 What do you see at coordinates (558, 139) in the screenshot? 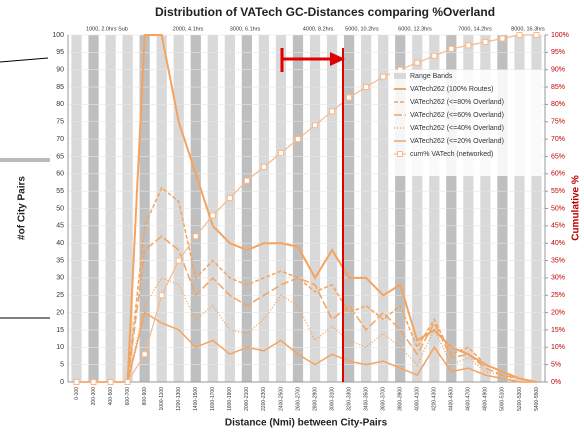
I see `y2-tick-label: 70%` at bounding box center [558, 139].